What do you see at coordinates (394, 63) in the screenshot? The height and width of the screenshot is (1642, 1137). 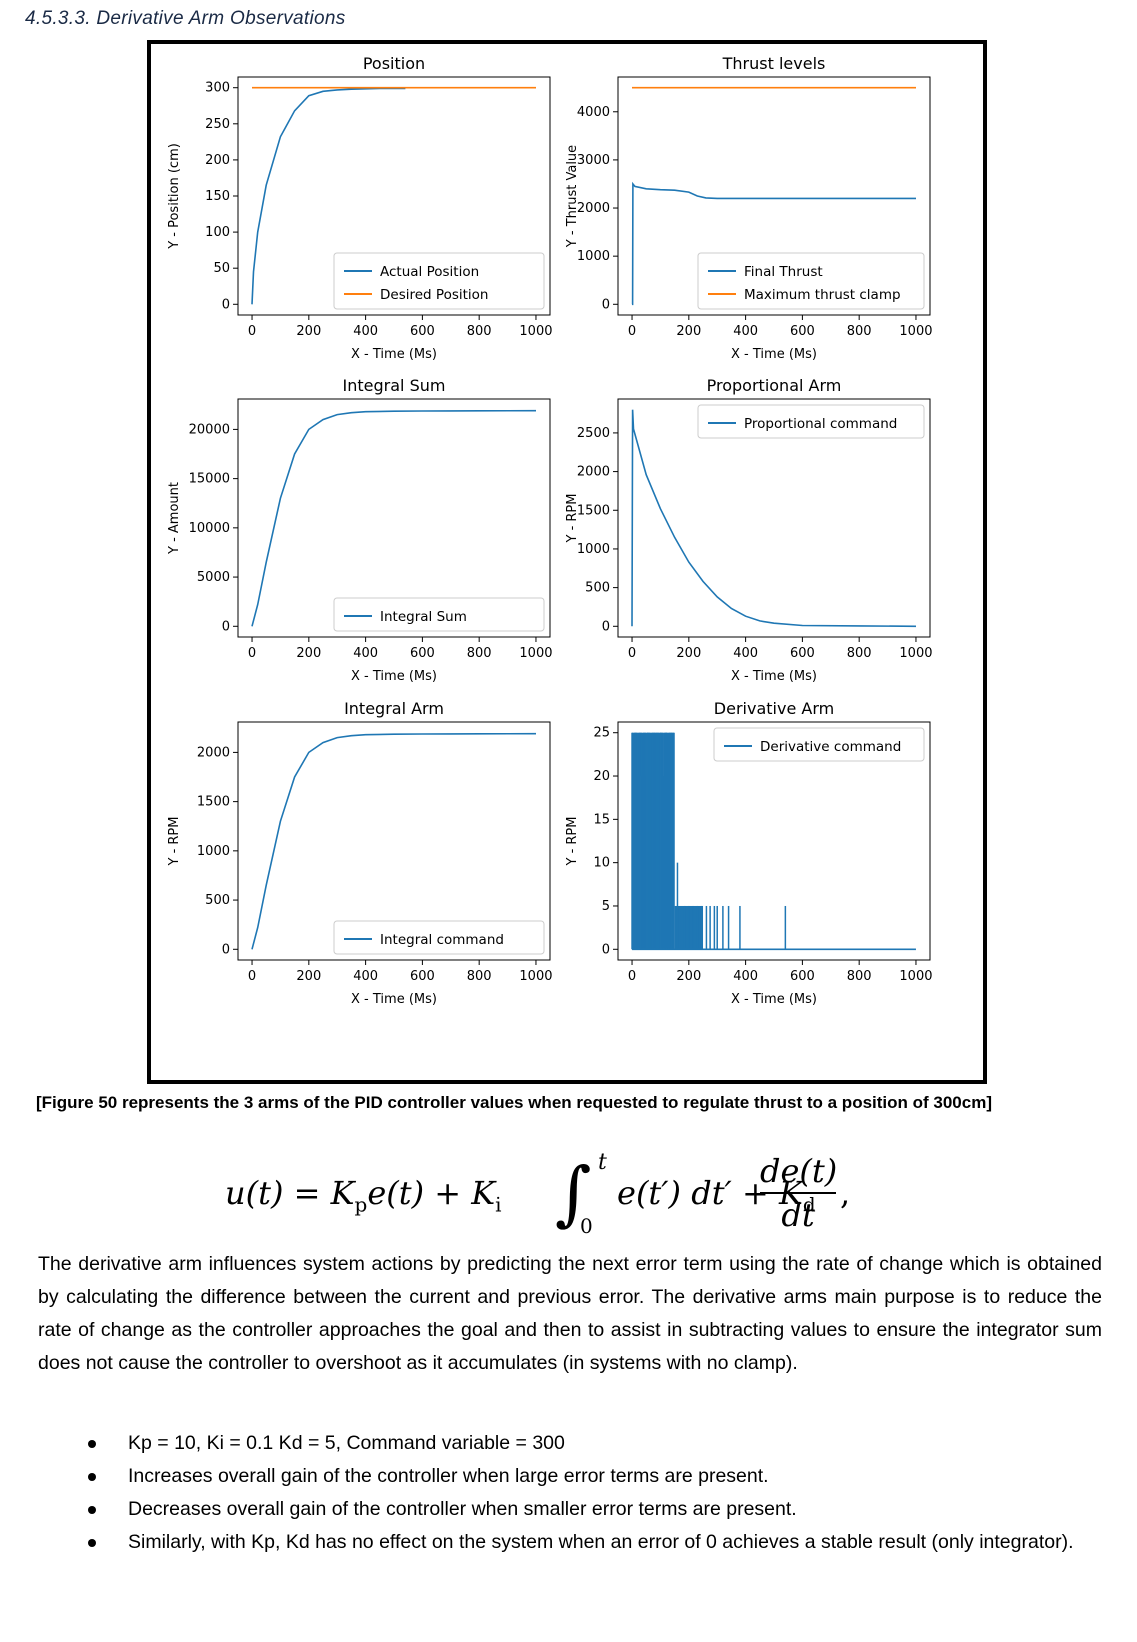 I see `chart-title: Position` at bounding box center [394, 63].